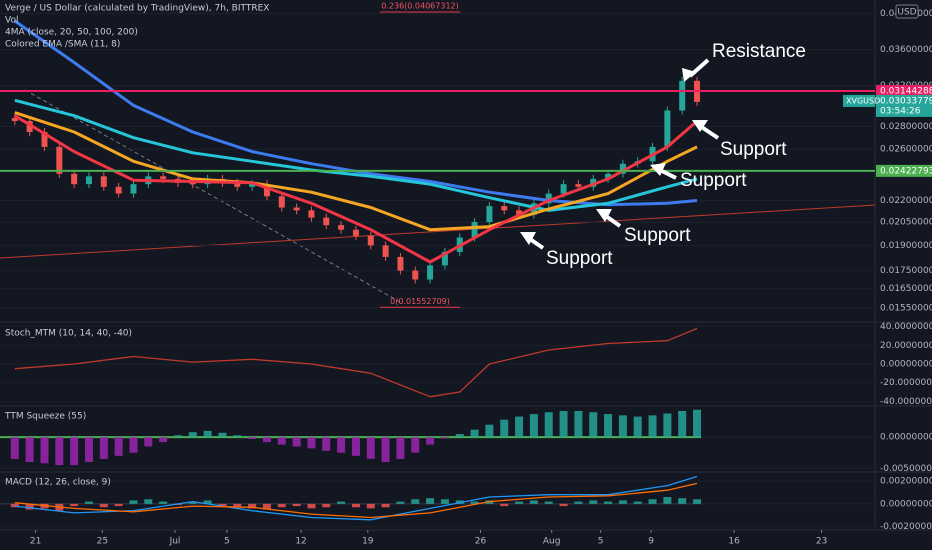 The width and height of the screenshot is (932, 550). Describe the element at coordinates (906, 482) in the screenshot. I see `y-tick-label: 0.00200000` at that location.